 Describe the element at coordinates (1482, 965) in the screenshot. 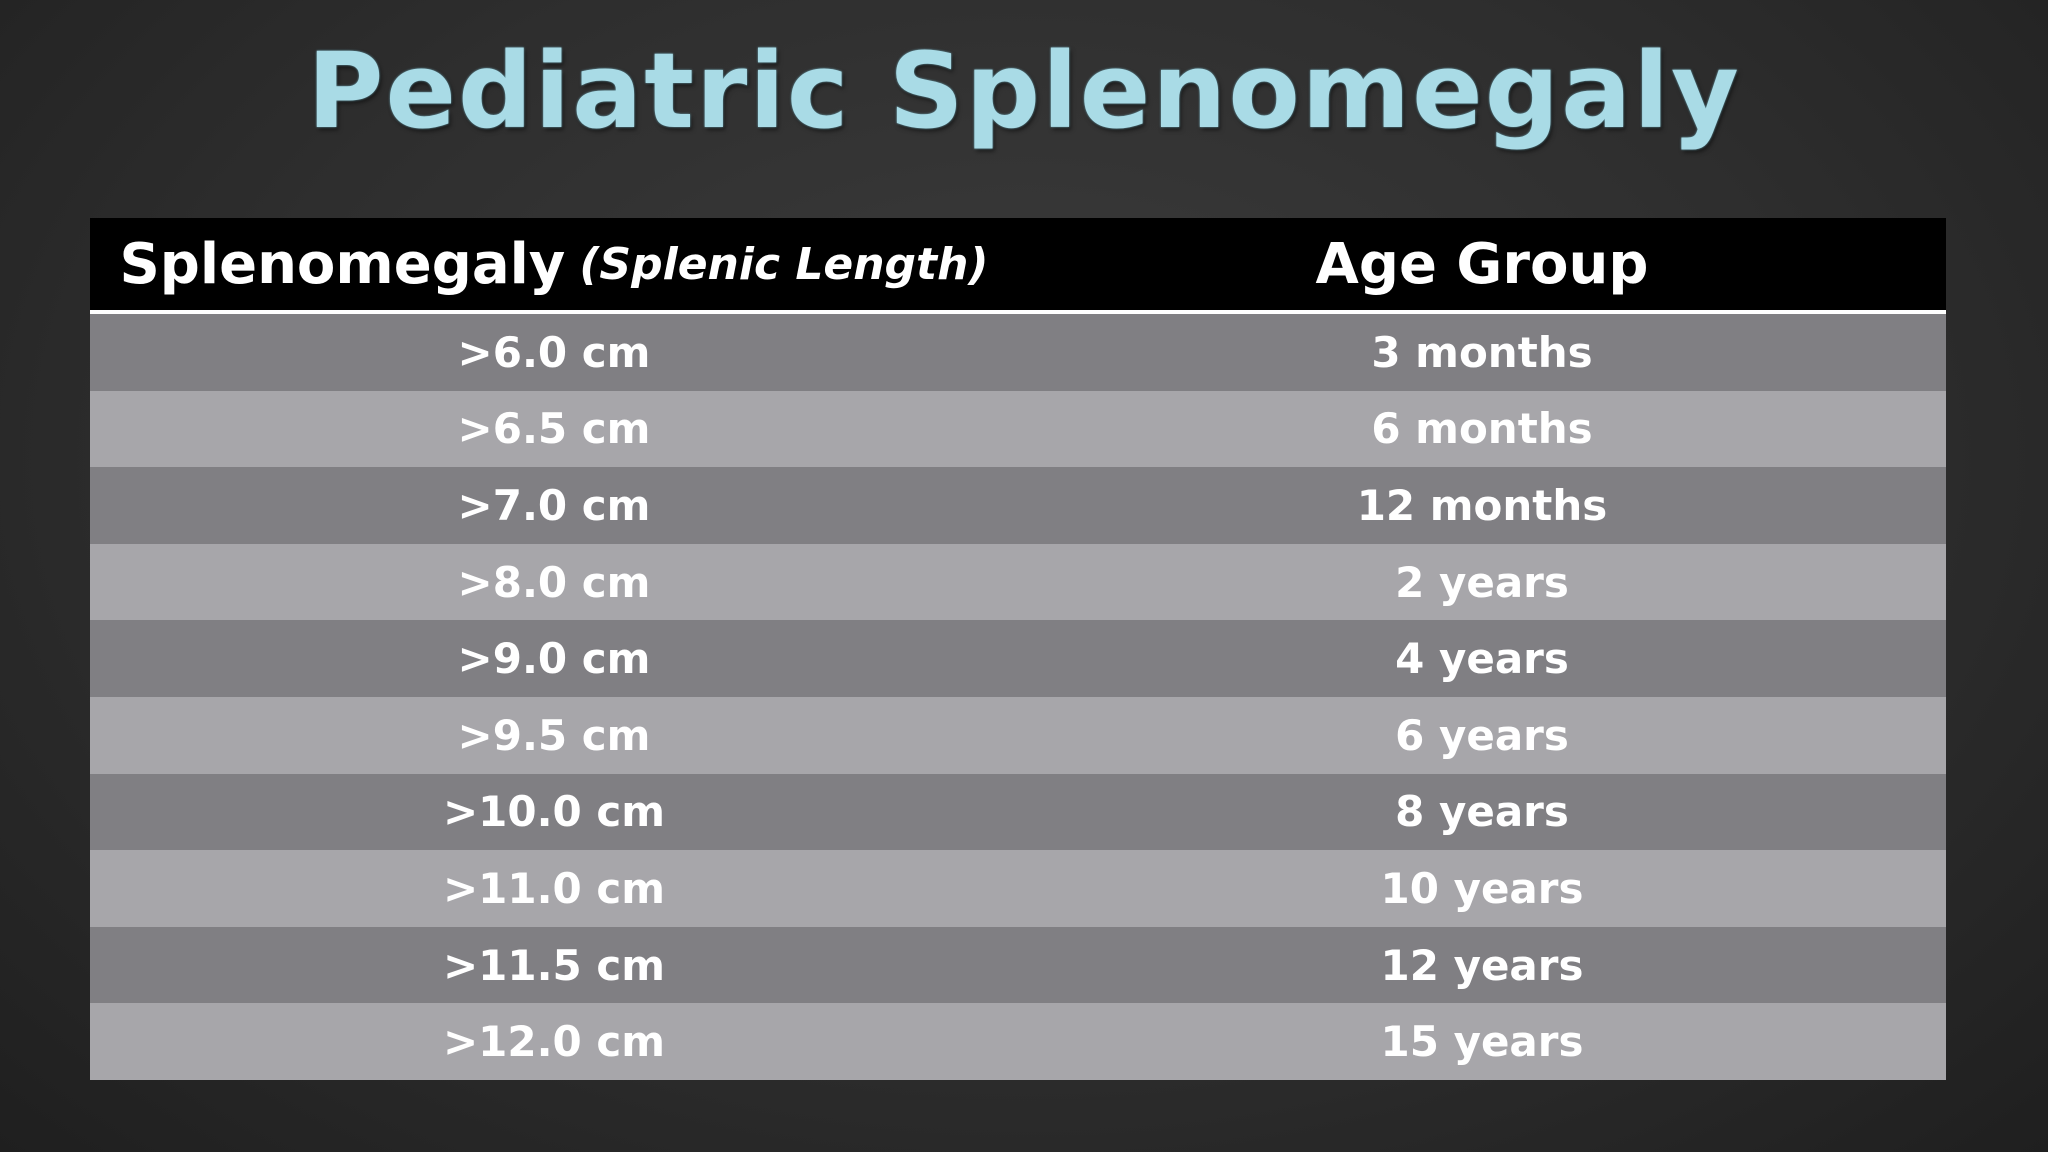

I see `table-cell: 12 years` at that location.